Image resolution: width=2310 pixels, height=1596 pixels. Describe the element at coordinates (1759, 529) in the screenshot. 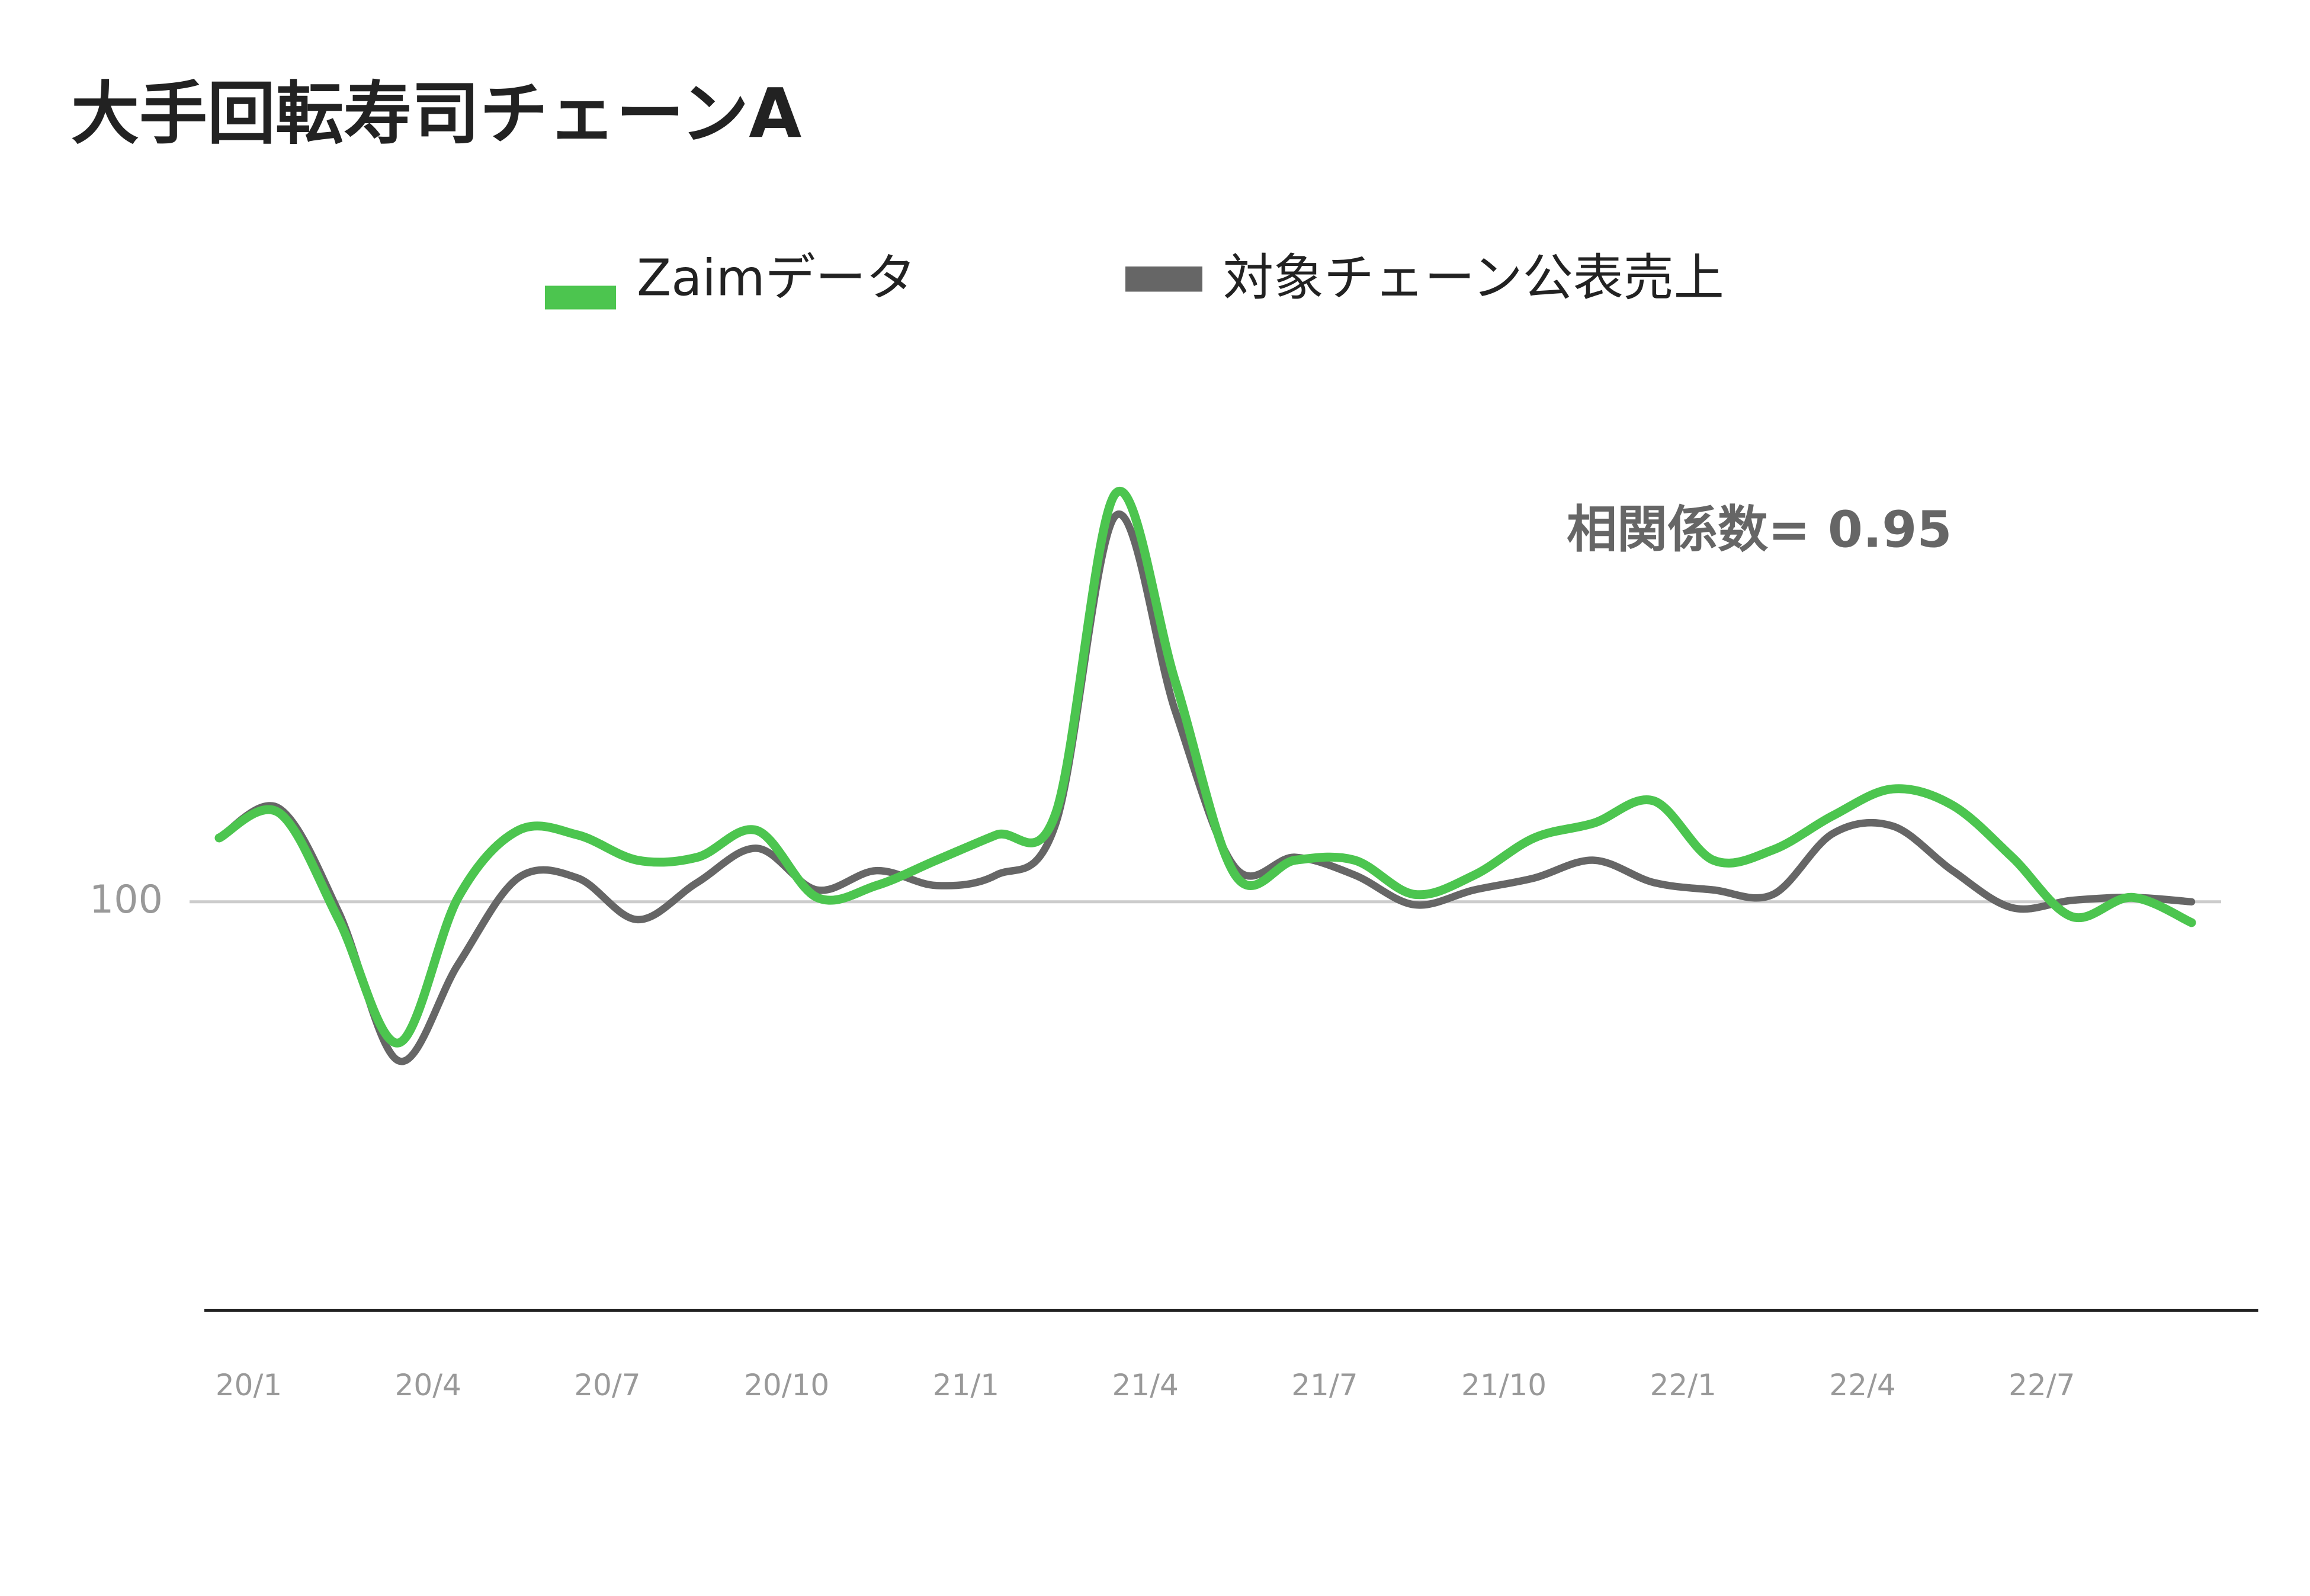

I see `annotation: 相関係数= 0.95` at that location.